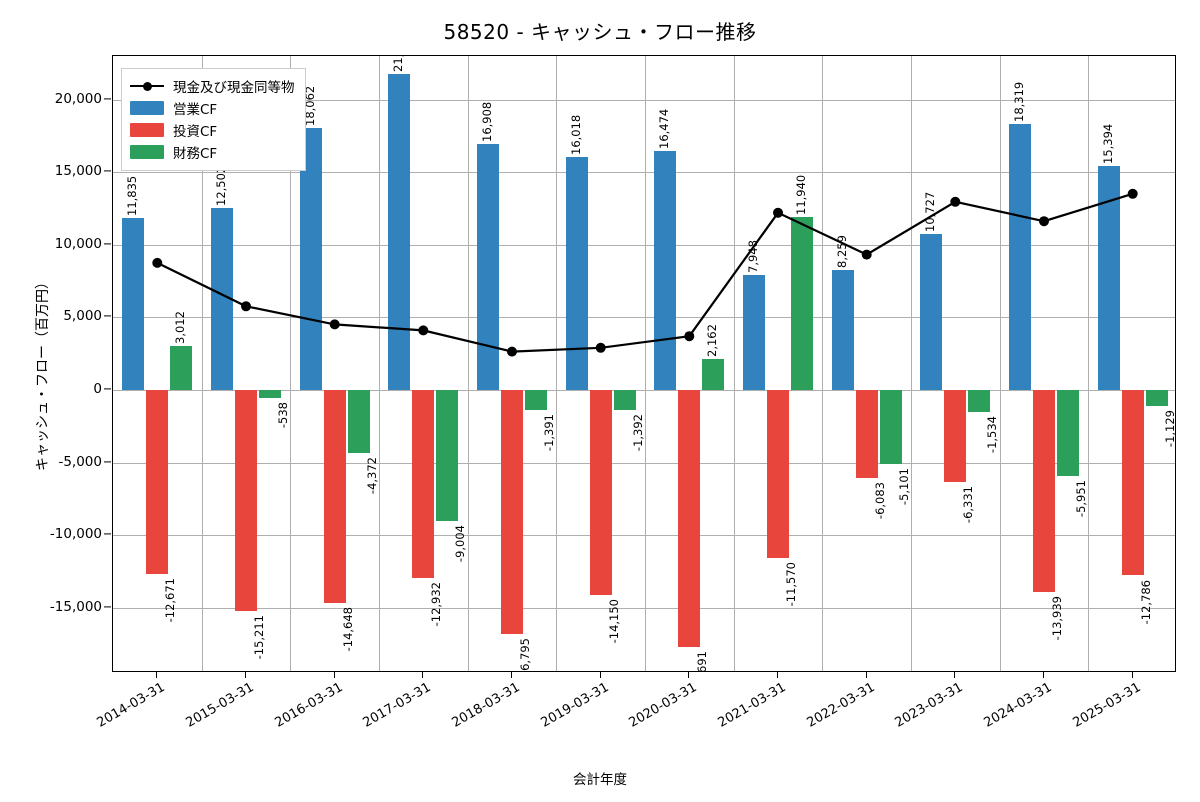 The image size is (1200, 802). I want to click on x-axis-tick-label: 2024-03-31, so click(1018, 705).